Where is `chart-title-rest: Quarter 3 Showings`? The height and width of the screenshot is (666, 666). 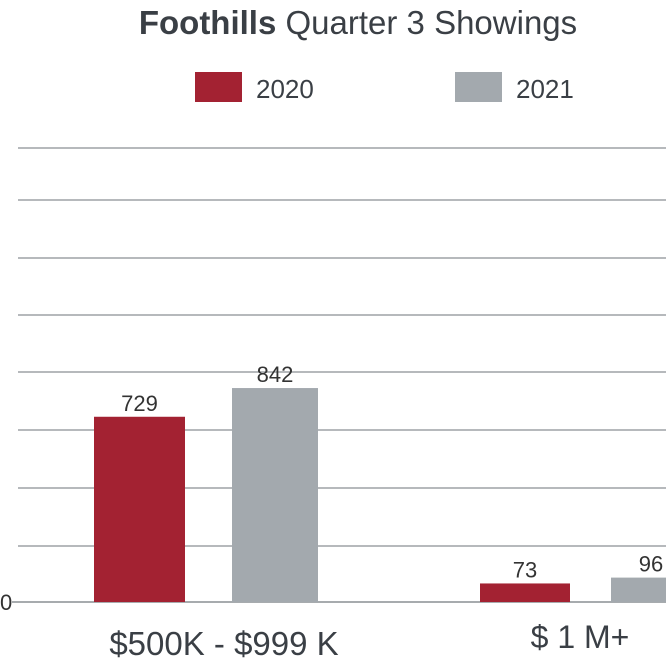 chart-title-rest: Quarter 3 Showings is located at coordinates (432, 22).